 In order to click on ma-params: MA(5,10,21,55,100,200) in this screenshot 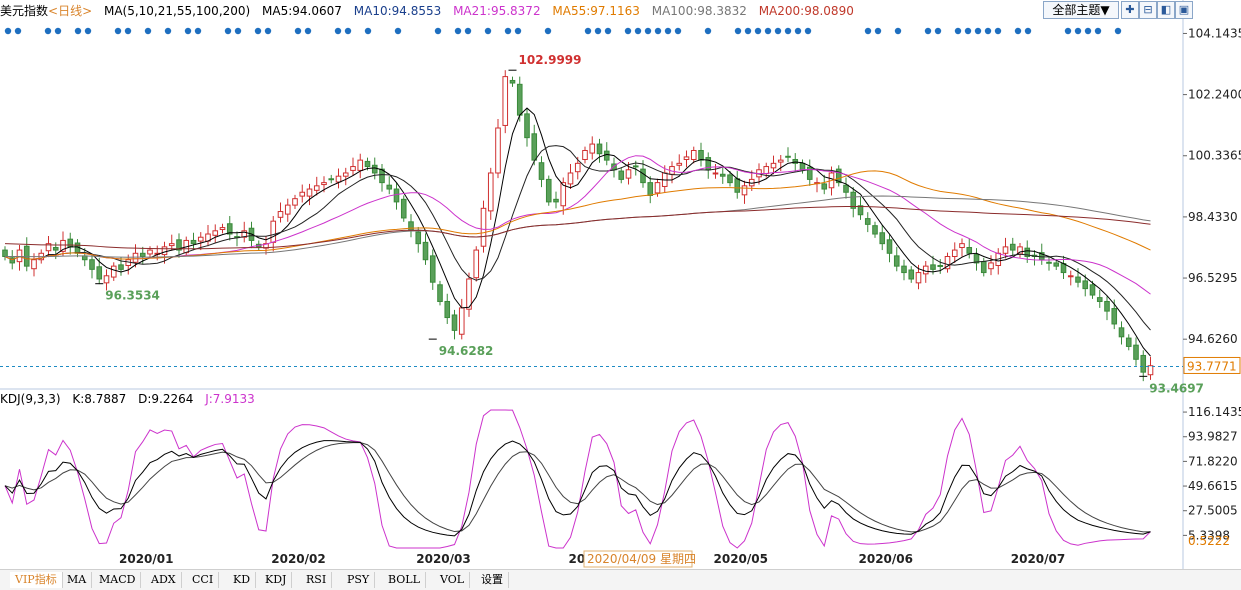, I will do `click(177, 11)`.